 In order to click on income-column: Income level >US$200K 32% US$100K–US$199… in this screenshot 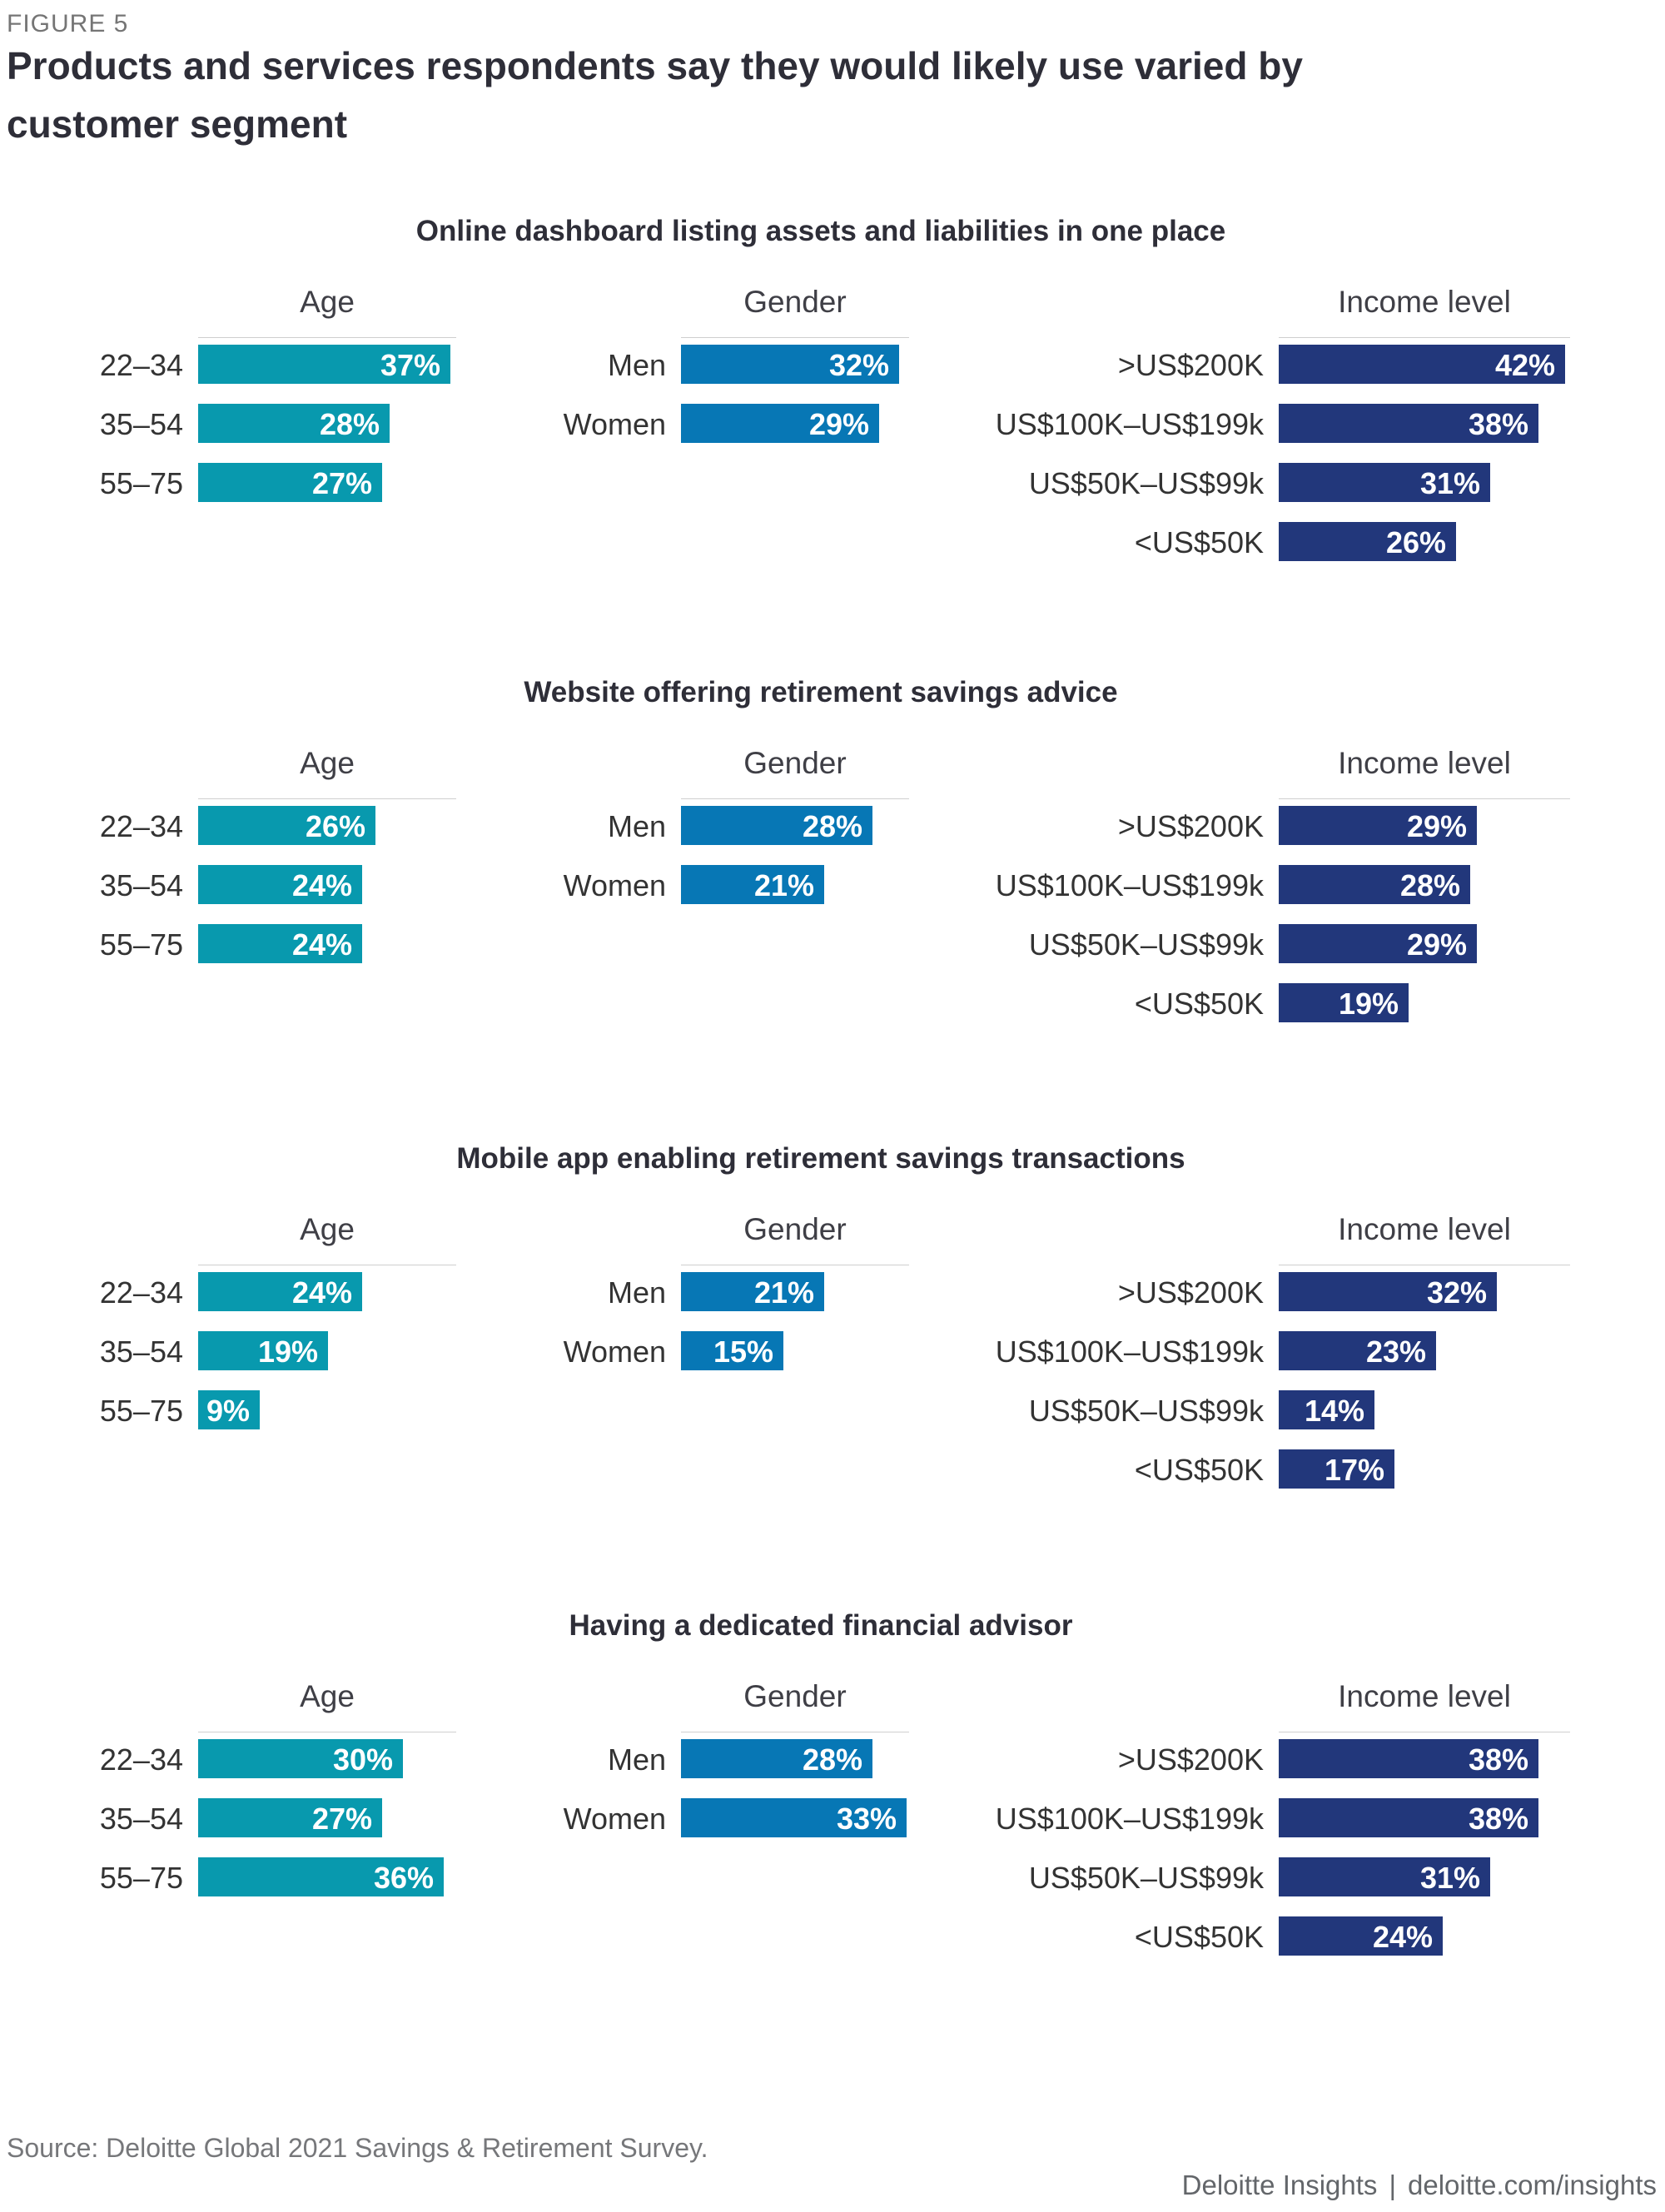, I will do `click(1315, 1321)`.